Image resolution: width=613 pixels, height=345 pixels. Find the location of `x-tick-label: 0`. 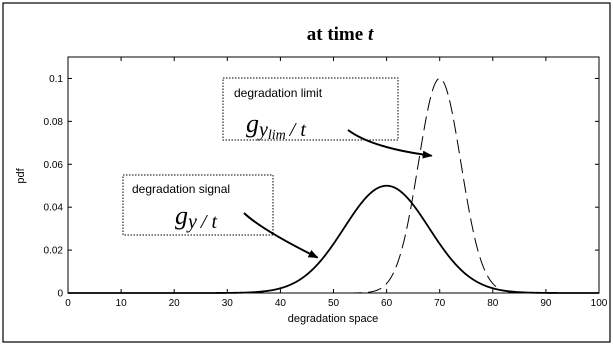

x-tick-label: 0 is located at coordinates (68, 303).